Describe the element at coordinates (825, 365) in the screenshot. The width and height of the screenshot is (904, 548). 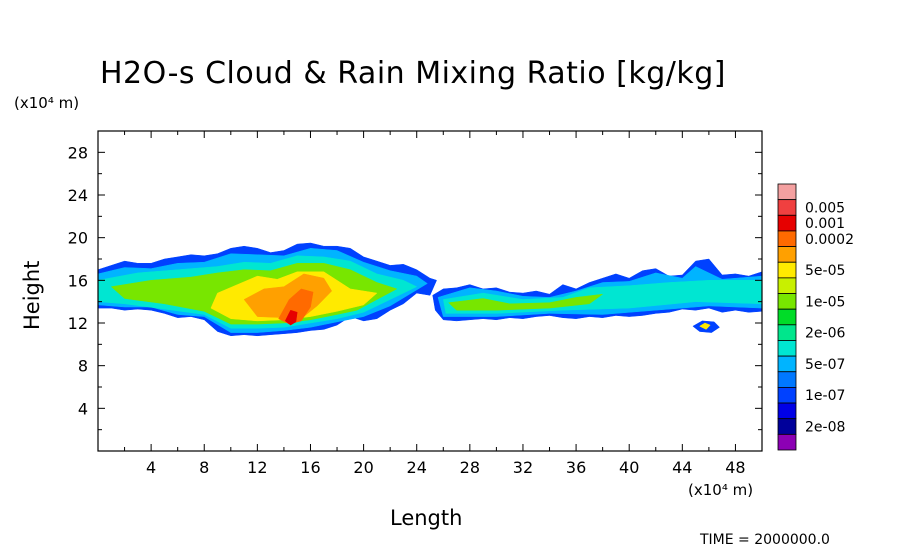
I see `colorbar-label: 5e-07` at that location.